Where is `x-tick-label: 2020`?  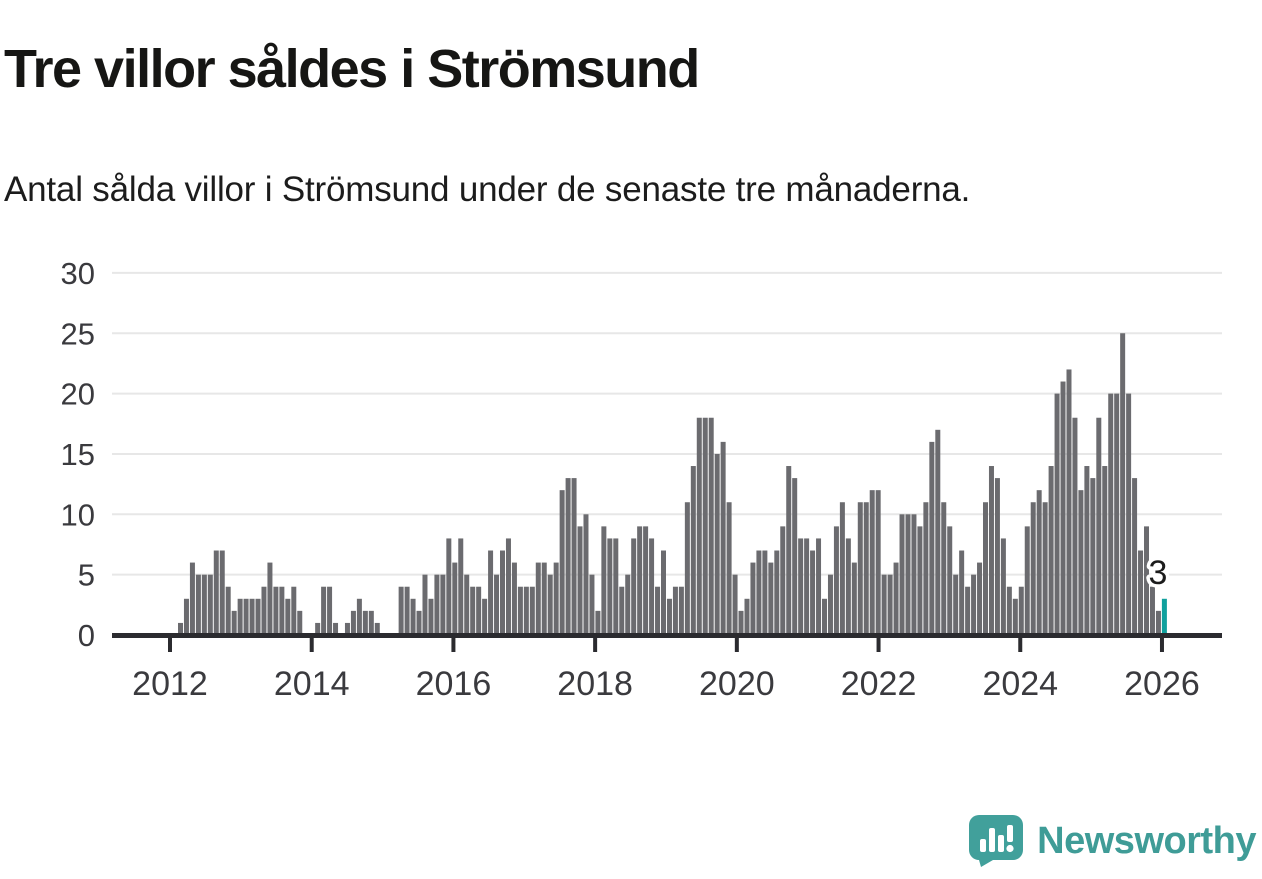
x-tick-label: 2020 is located at coordinates (737, 684).